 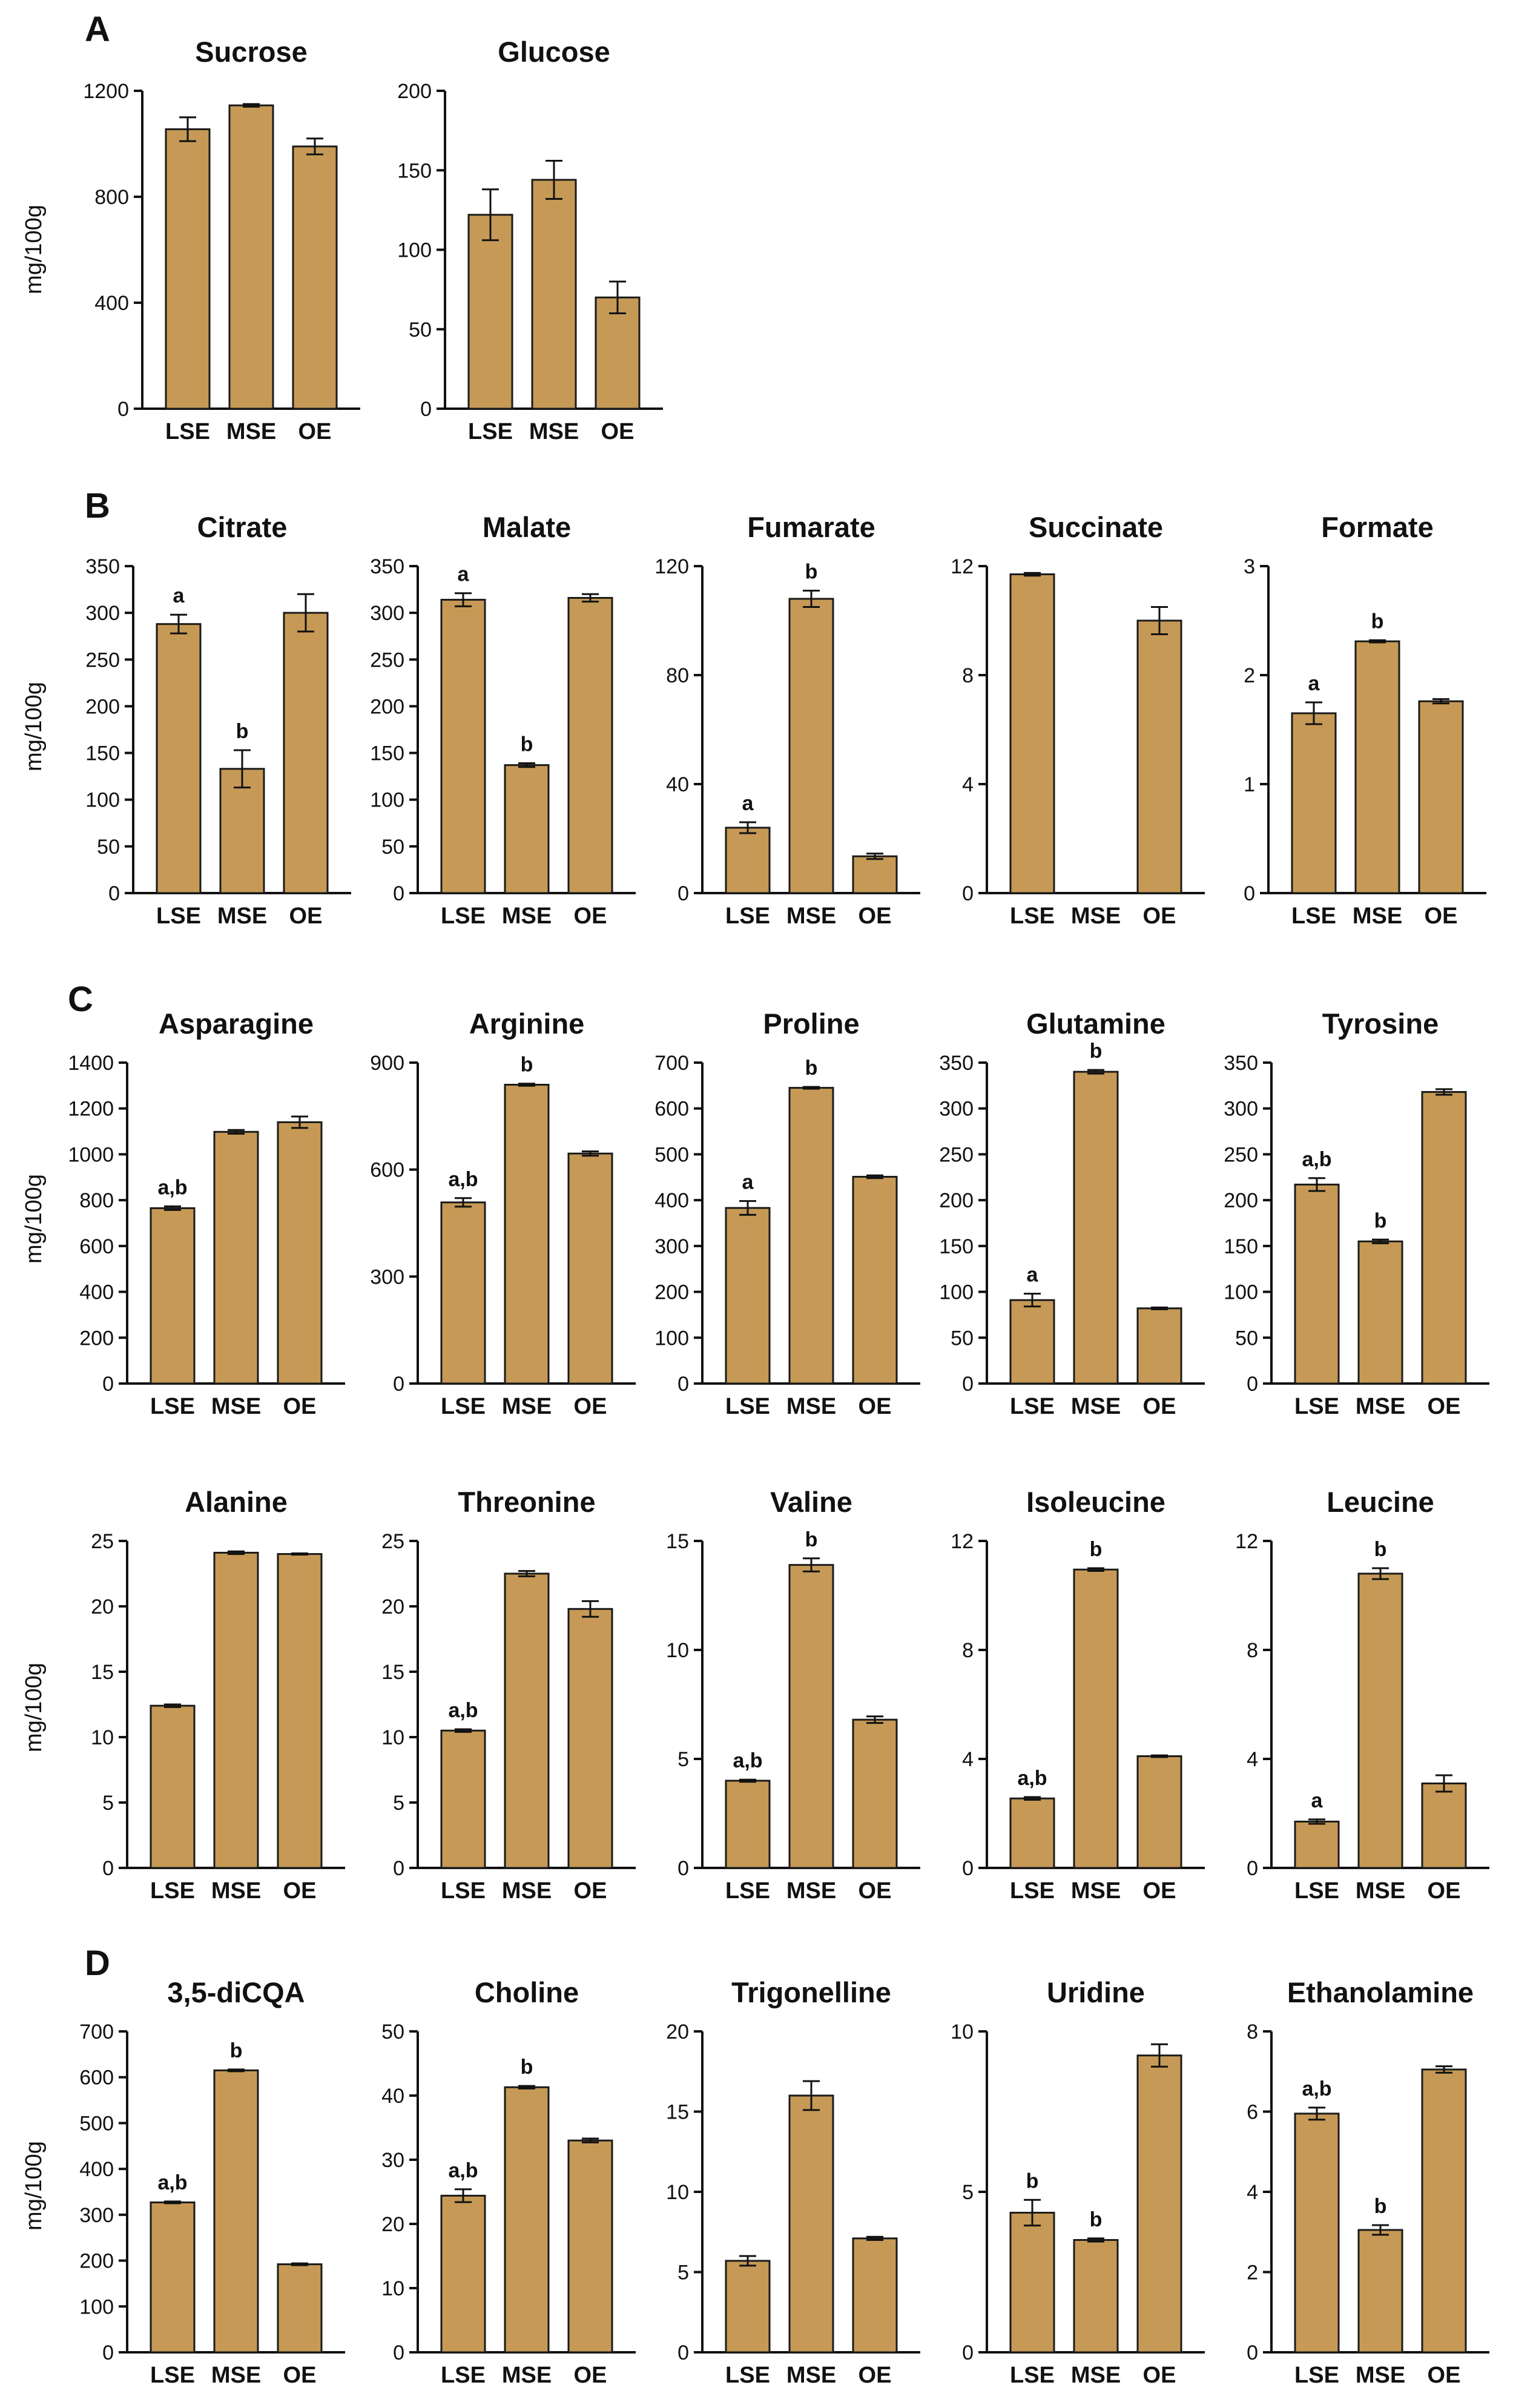 I want to click on chart-alanine: Alanine 0 5 10 15 20 25 LSE MSE OE, so click(x=218, y=1695).